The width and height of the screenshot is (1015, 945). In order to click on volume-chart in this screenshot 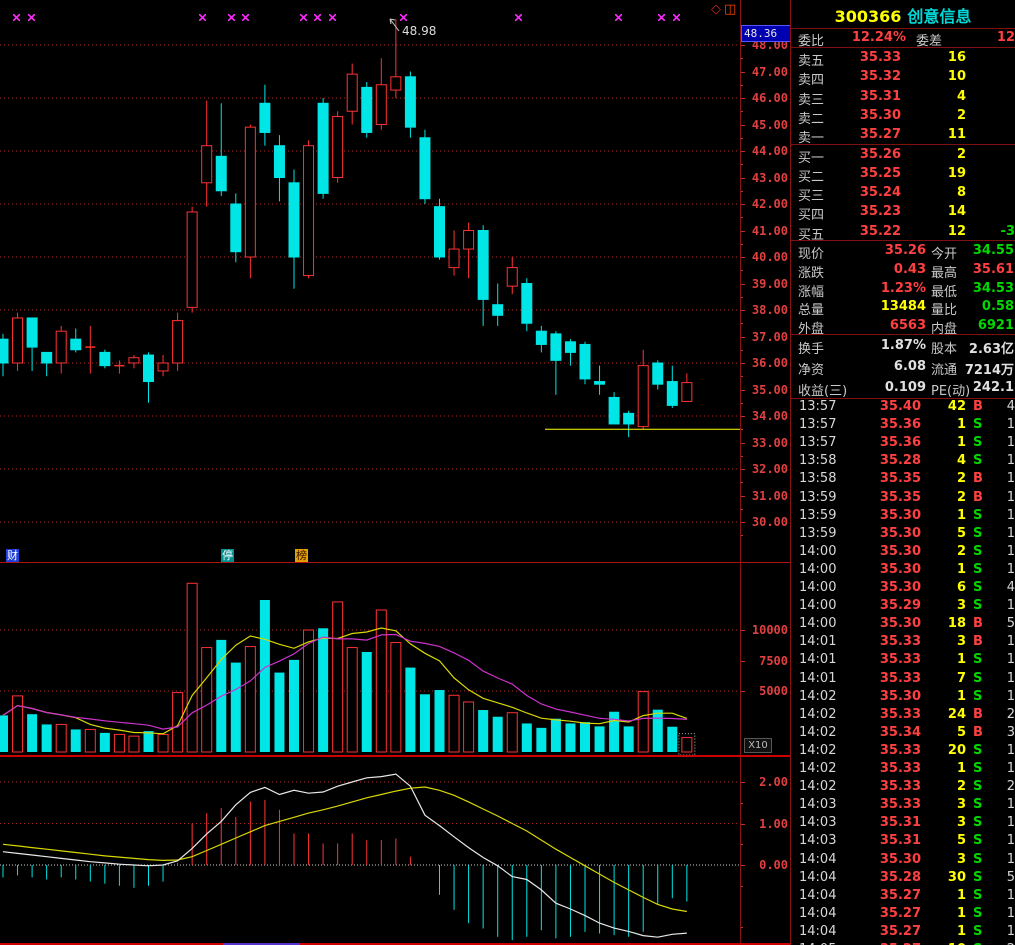, I will do `click(370, 659)`.